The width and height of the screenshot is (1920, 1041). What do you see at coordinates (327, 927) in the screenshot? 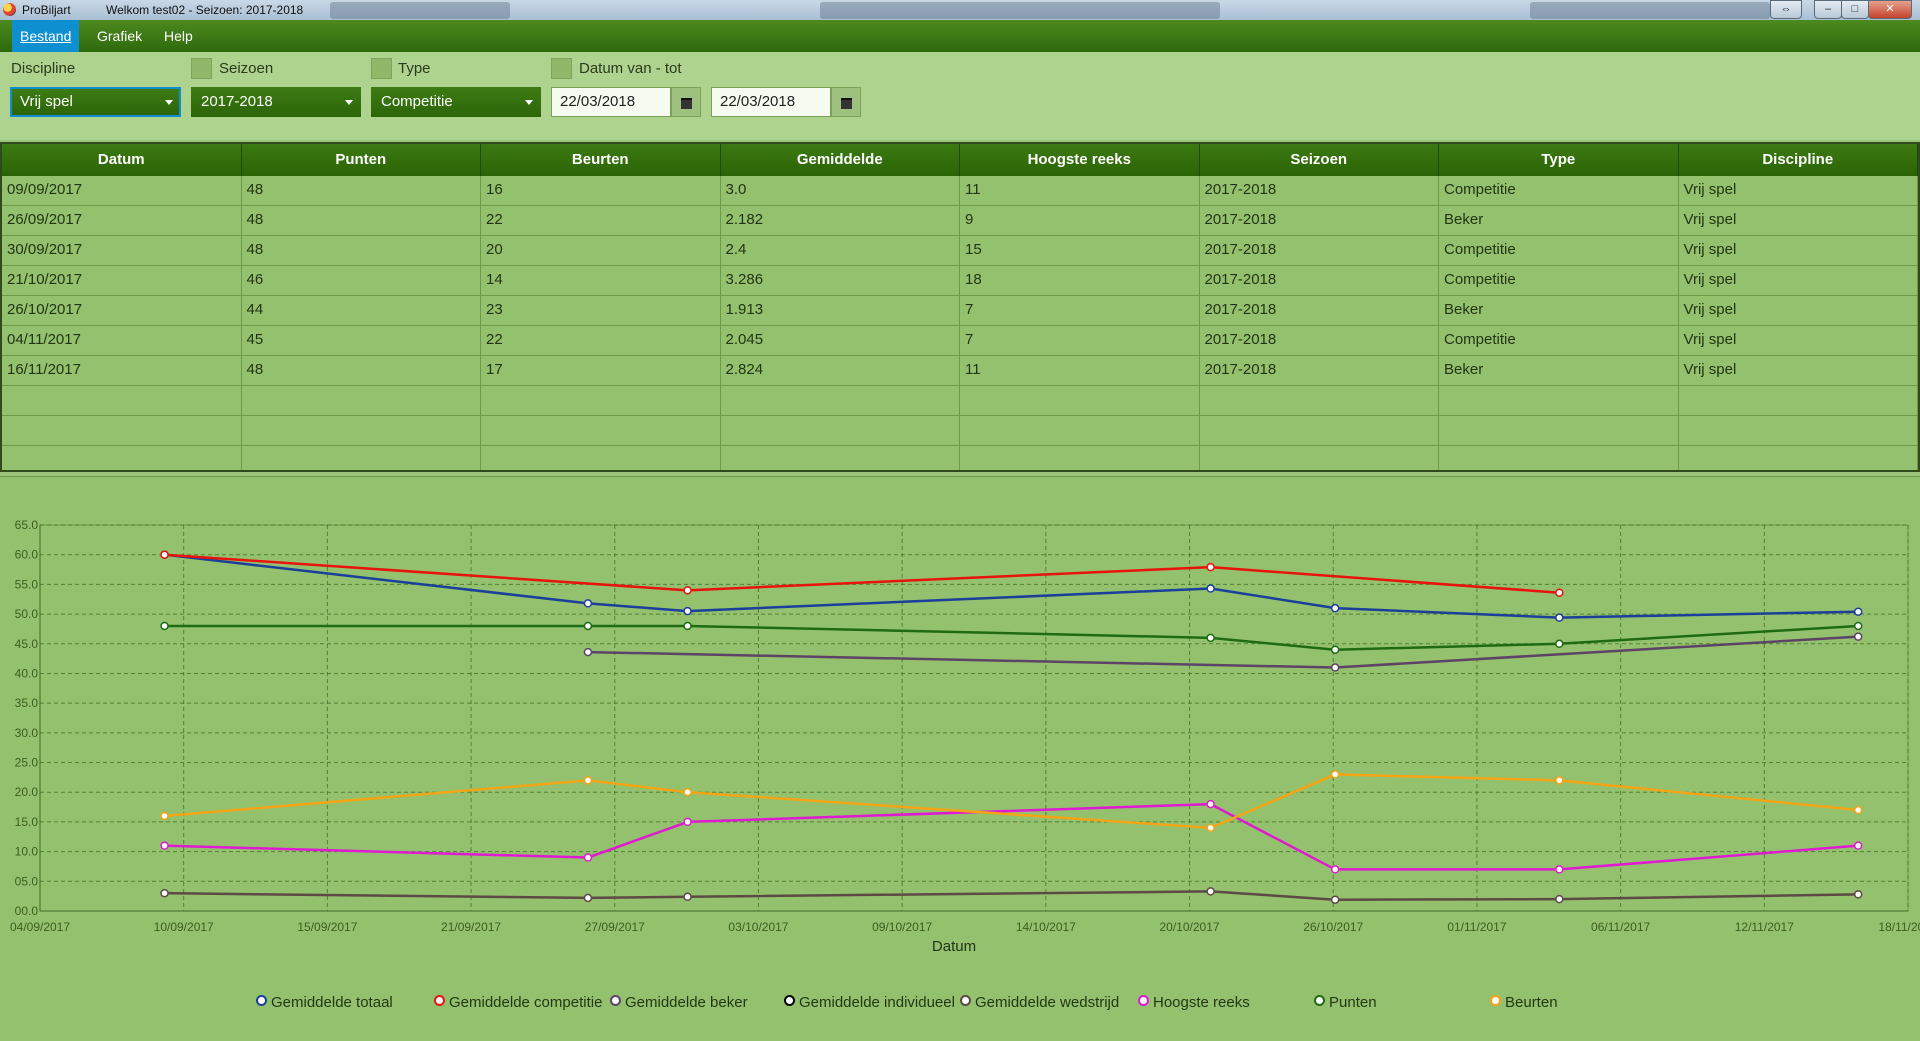
I see `x-tick-label: 15/09/2017` at bounding box center [327, 927].